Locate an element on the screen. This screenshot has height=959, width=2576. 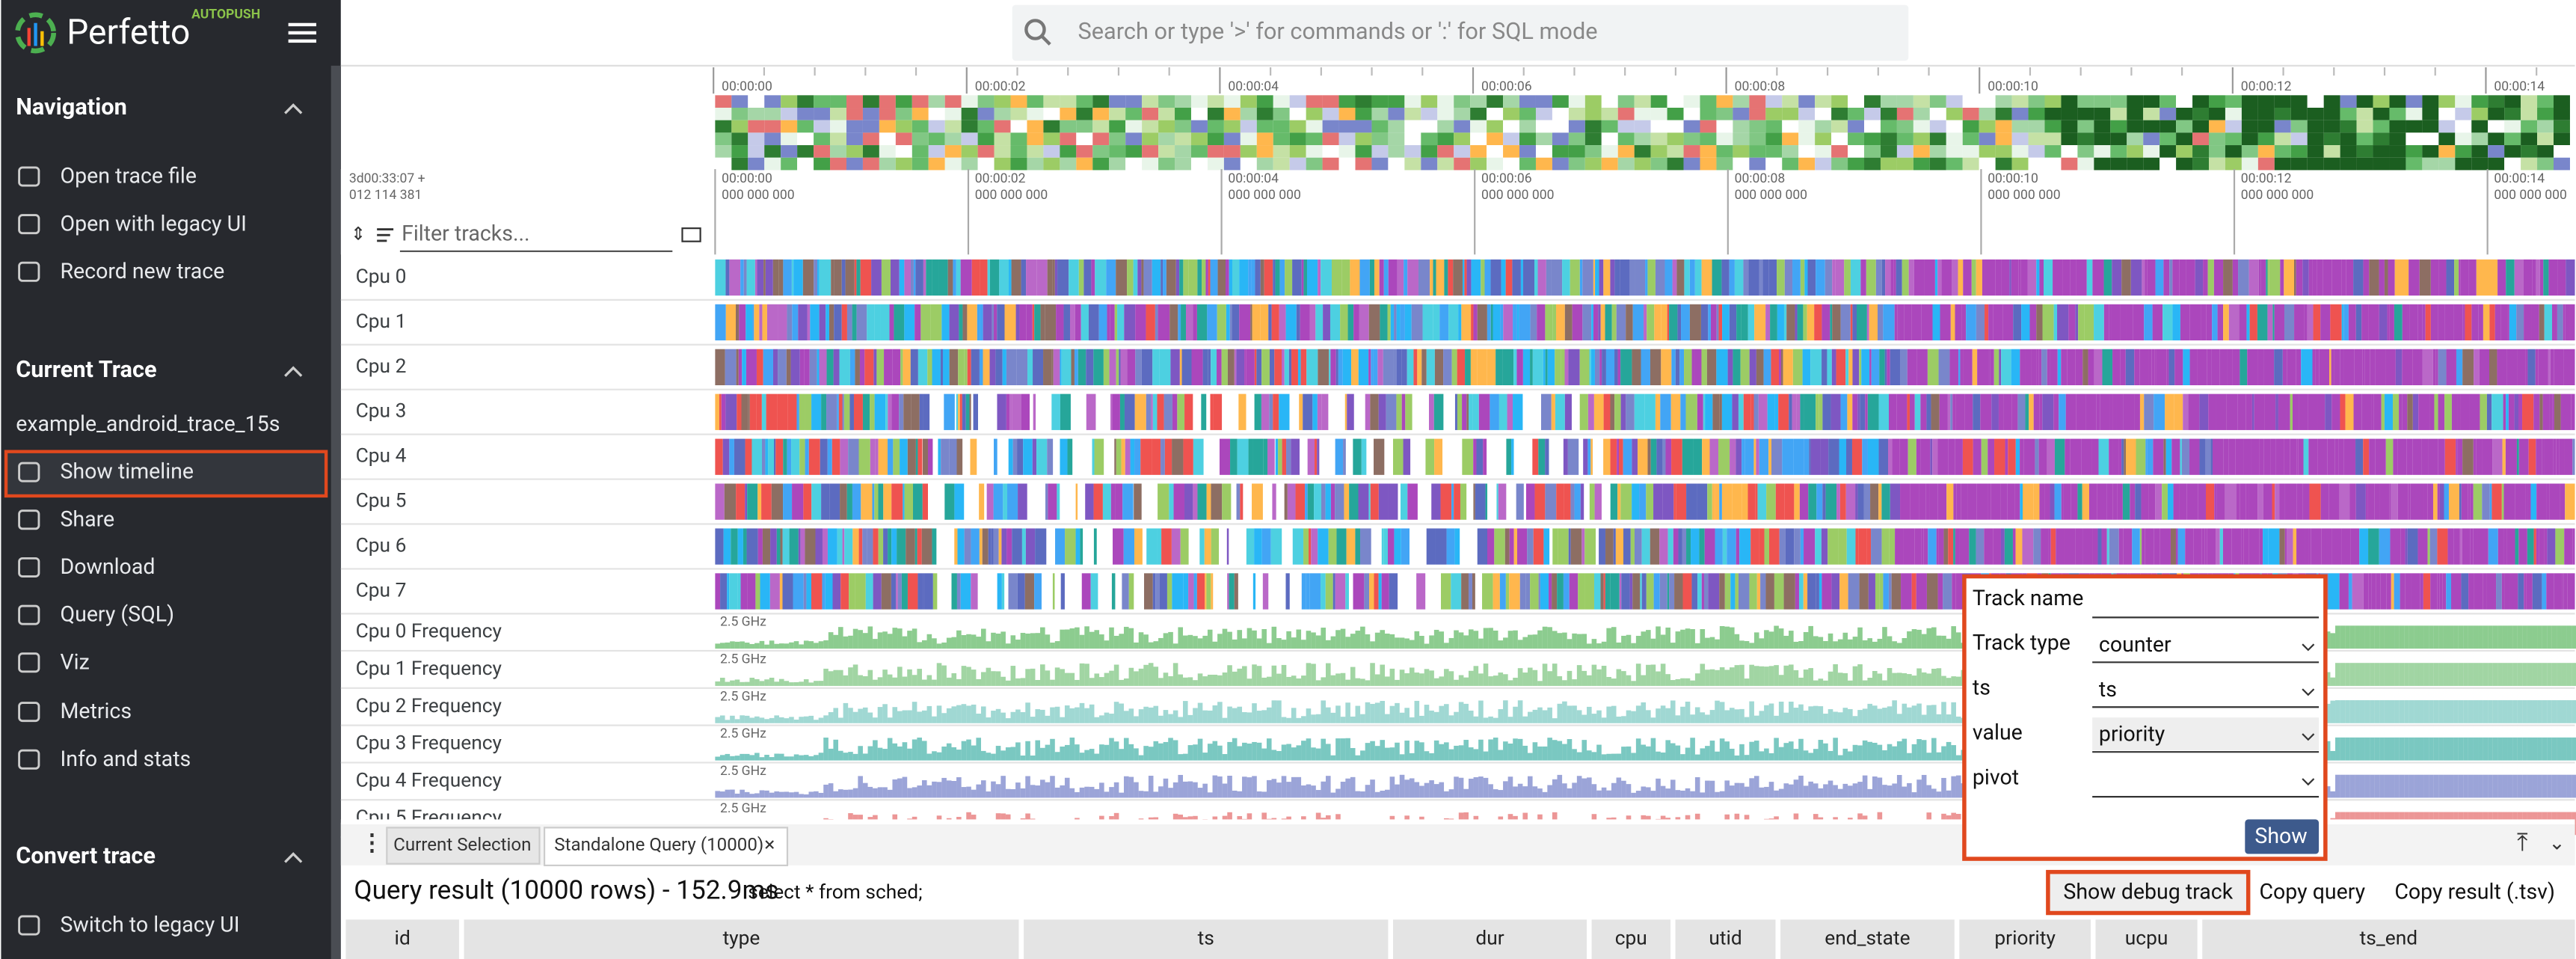
search-box is located at coordinates (1460, 32).